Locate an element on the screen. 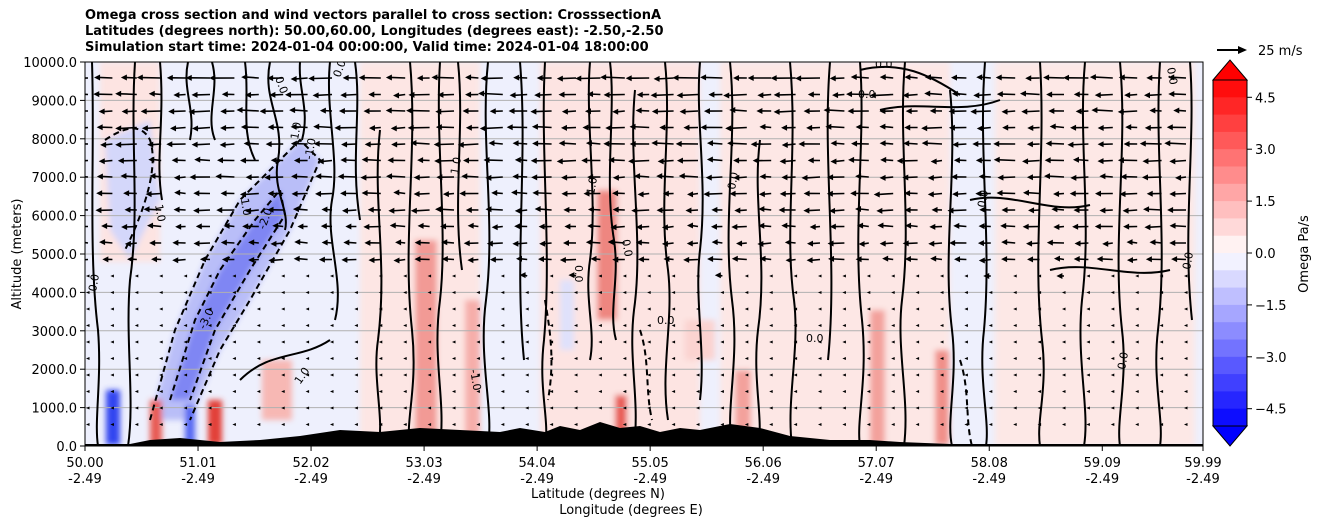 This screenshot has width=1320, height=526. dashed-contour-line is located at coordinates (966, 402).